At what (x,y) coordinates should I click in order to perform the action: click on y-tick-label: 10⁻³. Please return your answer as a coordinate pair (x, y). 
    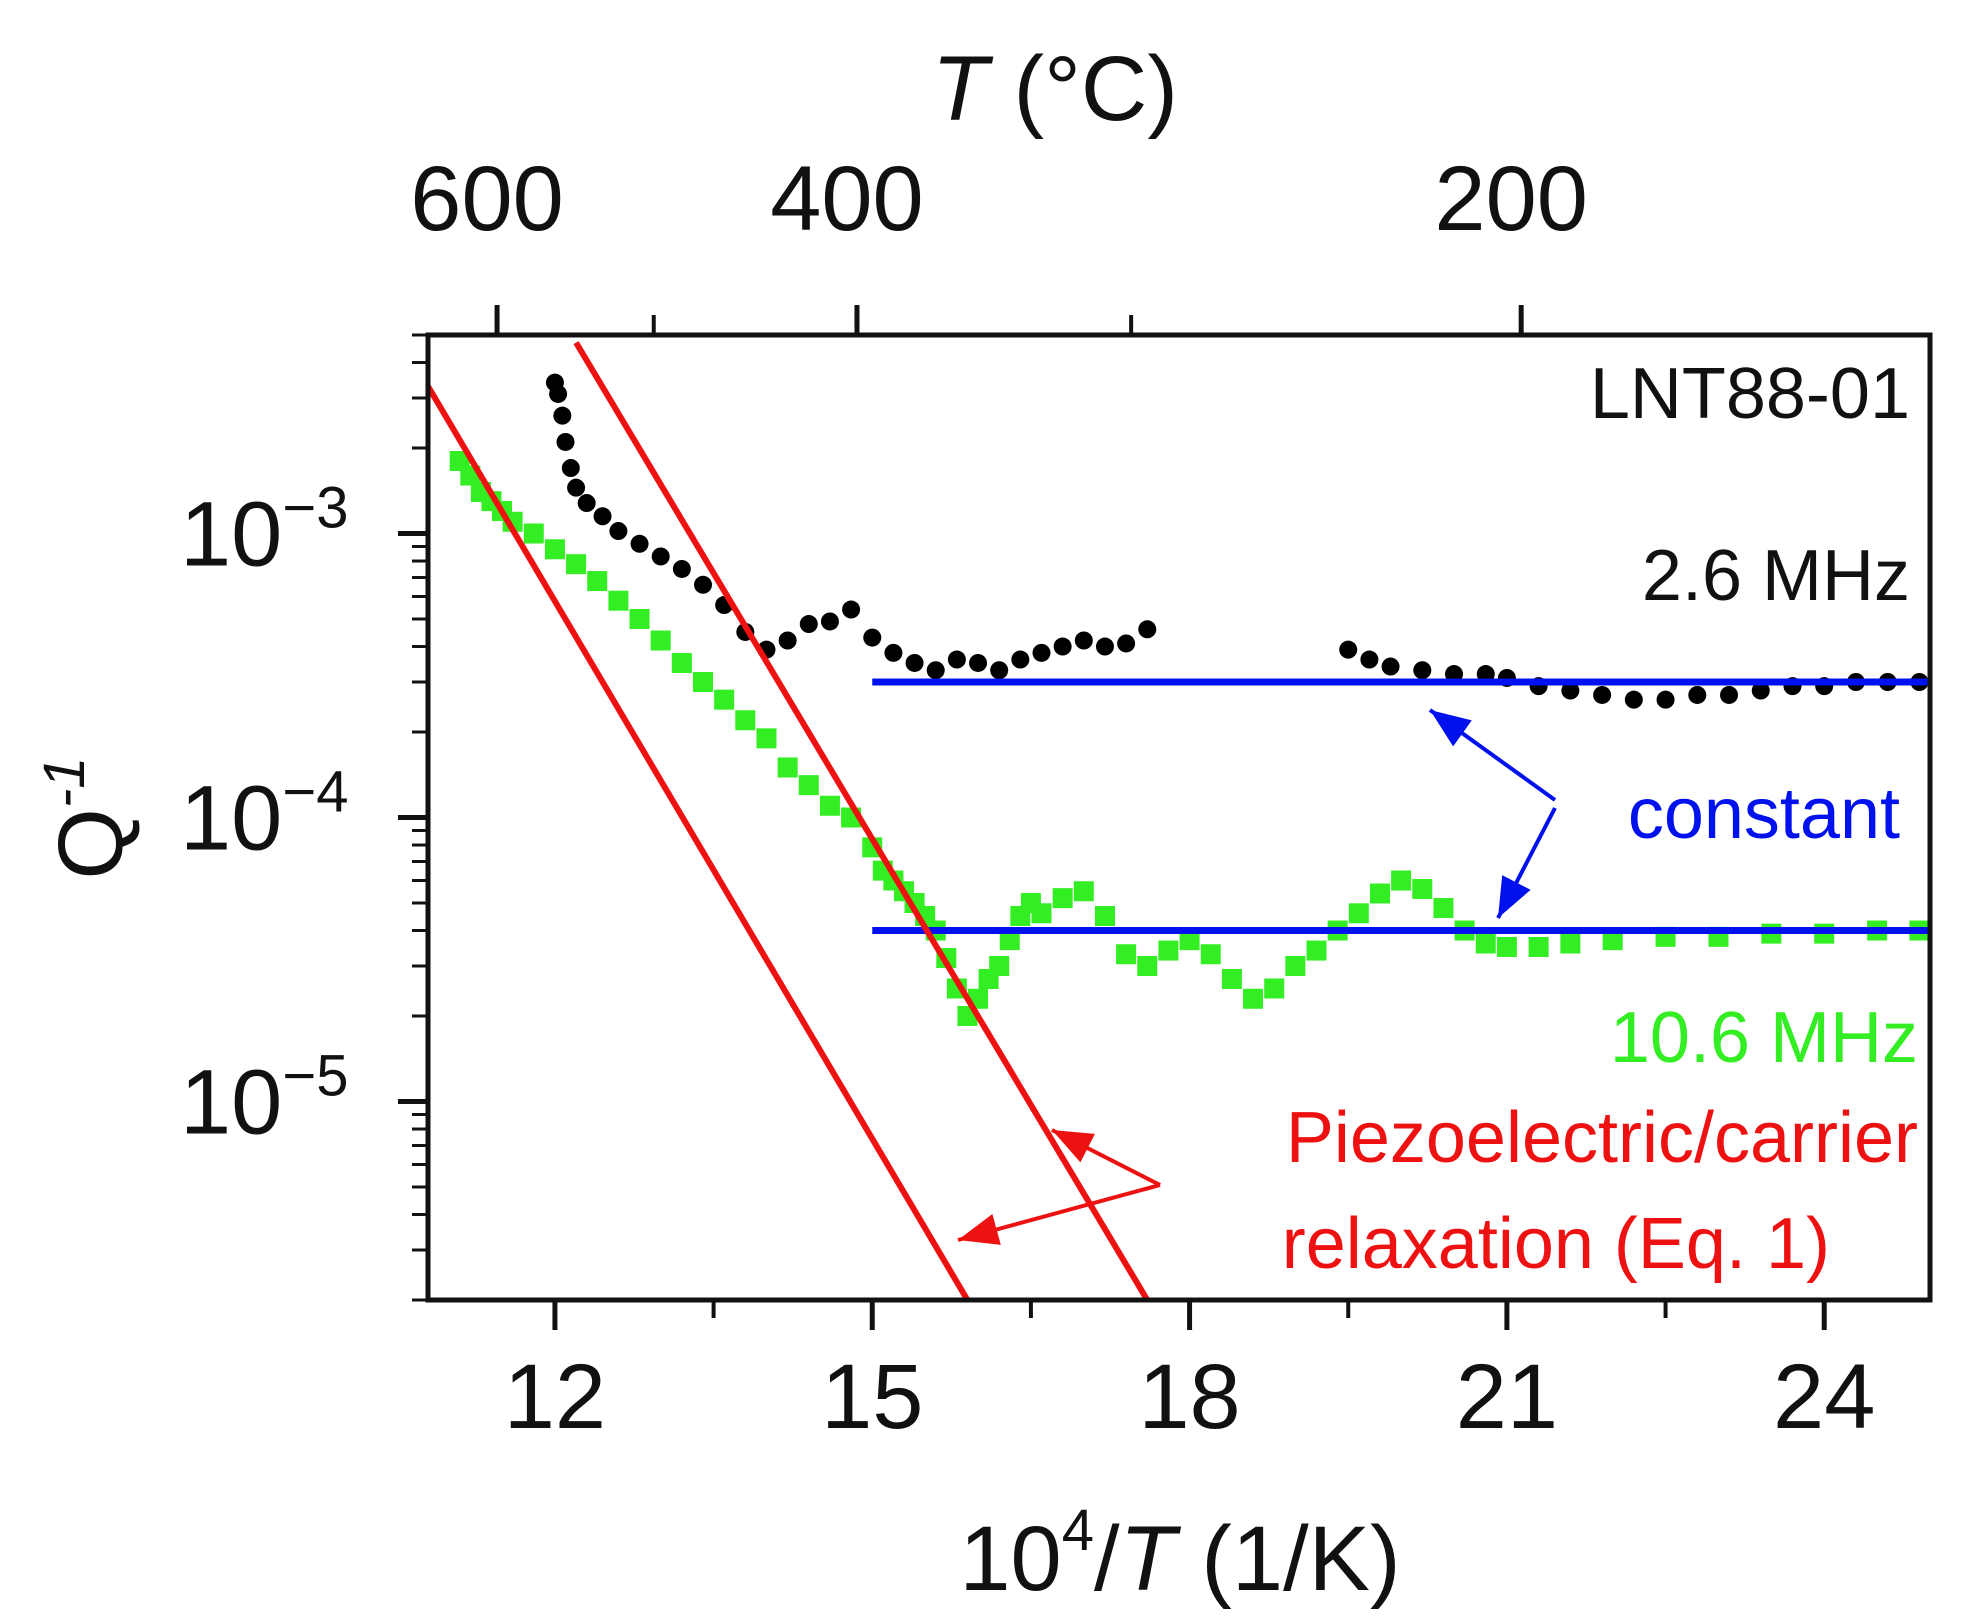
    Looking at the image, I should click on (264, 531).